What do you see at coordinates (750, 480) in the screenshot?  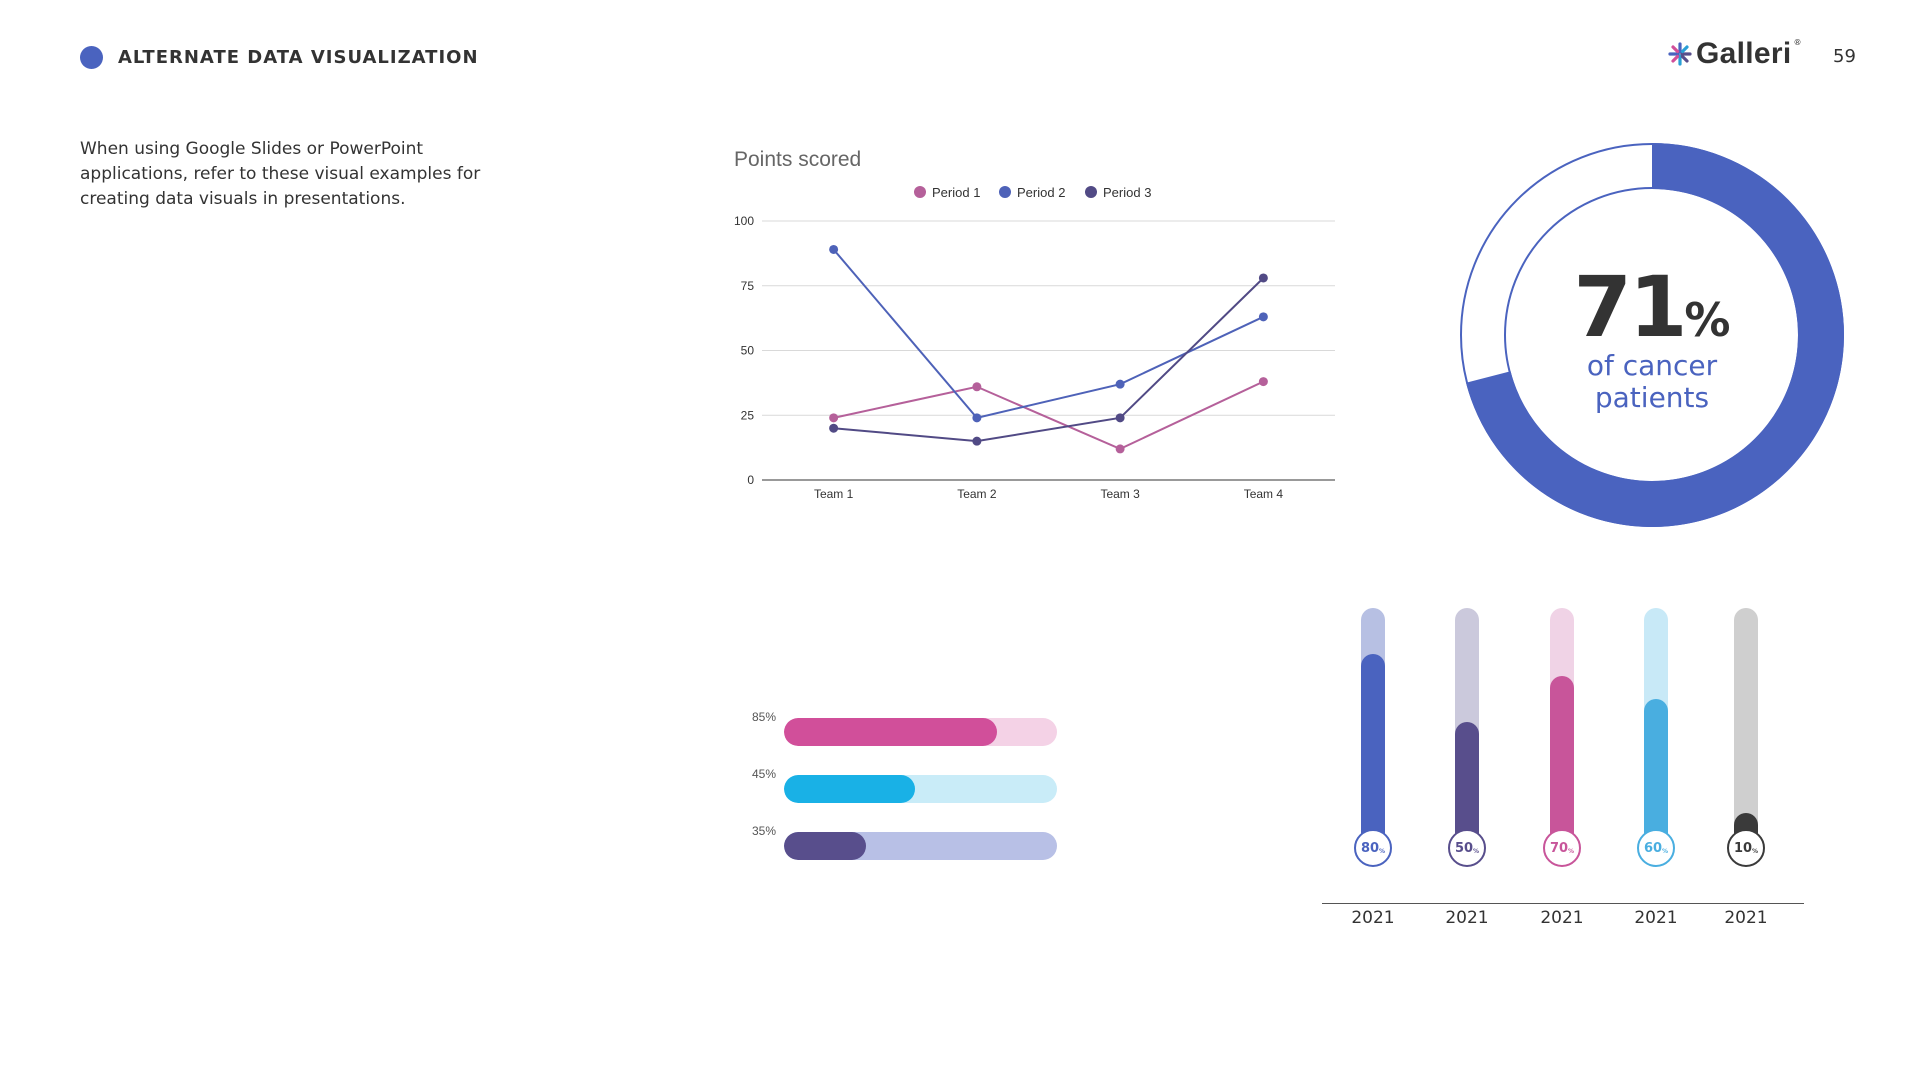 I see `y-tick-label: 0` at bounding box center [750, 480].